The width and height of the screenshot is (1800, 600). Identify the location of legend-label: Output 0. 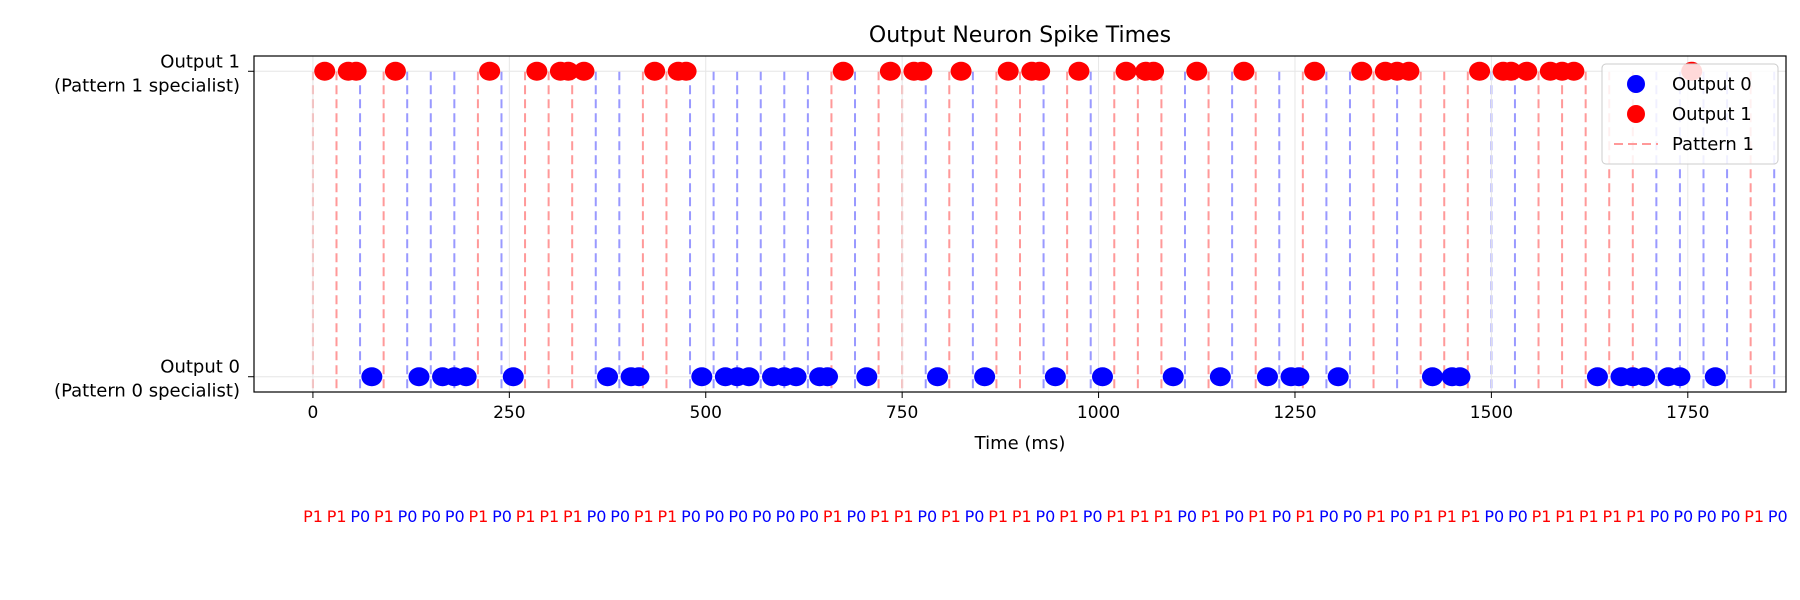
(1712, 84).